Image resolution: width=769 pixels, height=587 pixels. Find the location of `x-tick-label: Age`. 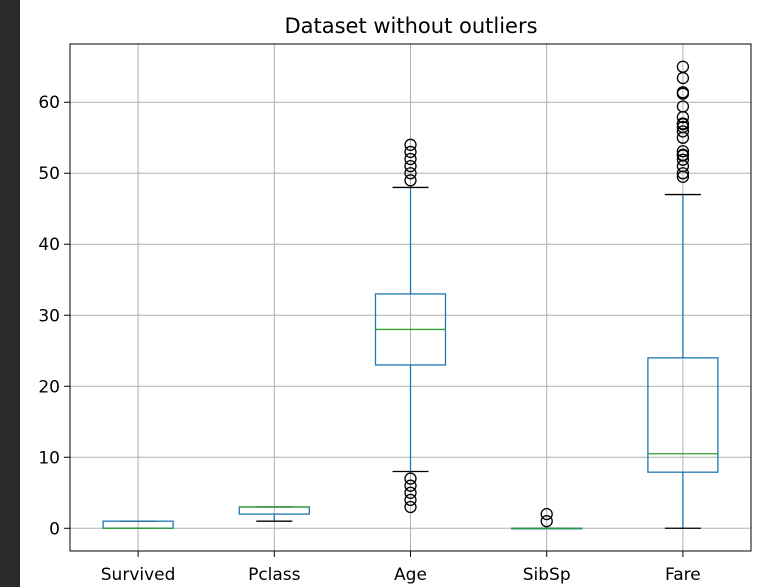

x-tick-label: Age is located at coordinates (410, 575).